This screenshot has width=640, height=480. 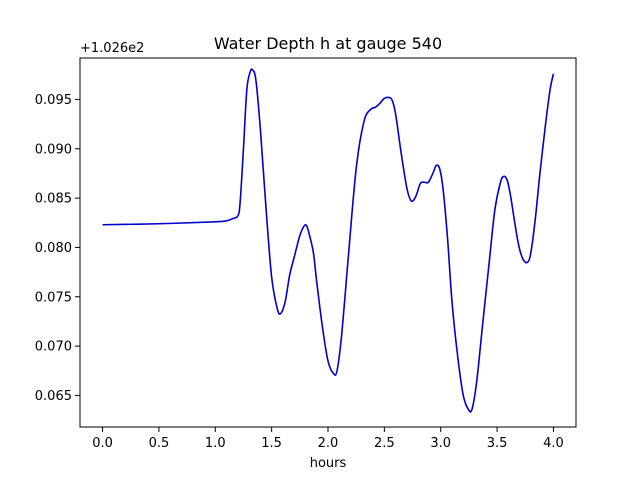 What do you see at coordinates (553, 443) in the screenshot?
I see `x-tick-label: 4.0` at bounding box center [553, 443].